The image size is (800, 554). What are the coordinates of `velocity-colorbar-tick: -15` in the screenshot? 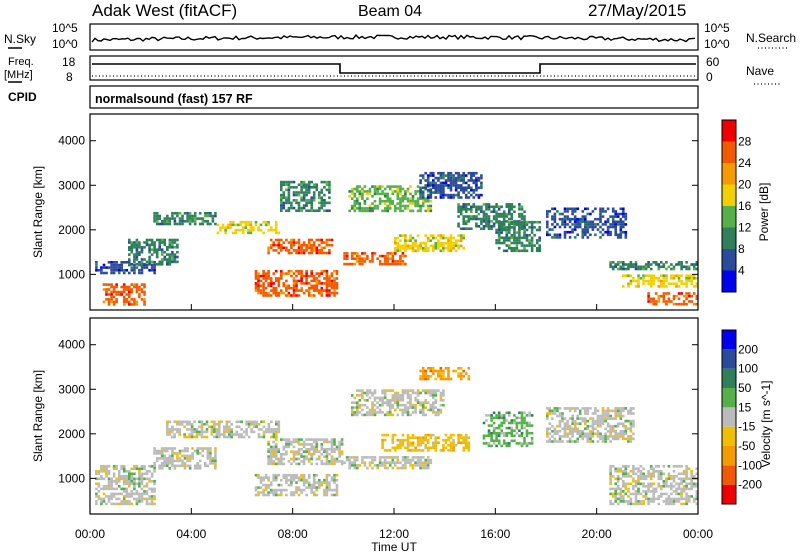 It's located at (747, 427).